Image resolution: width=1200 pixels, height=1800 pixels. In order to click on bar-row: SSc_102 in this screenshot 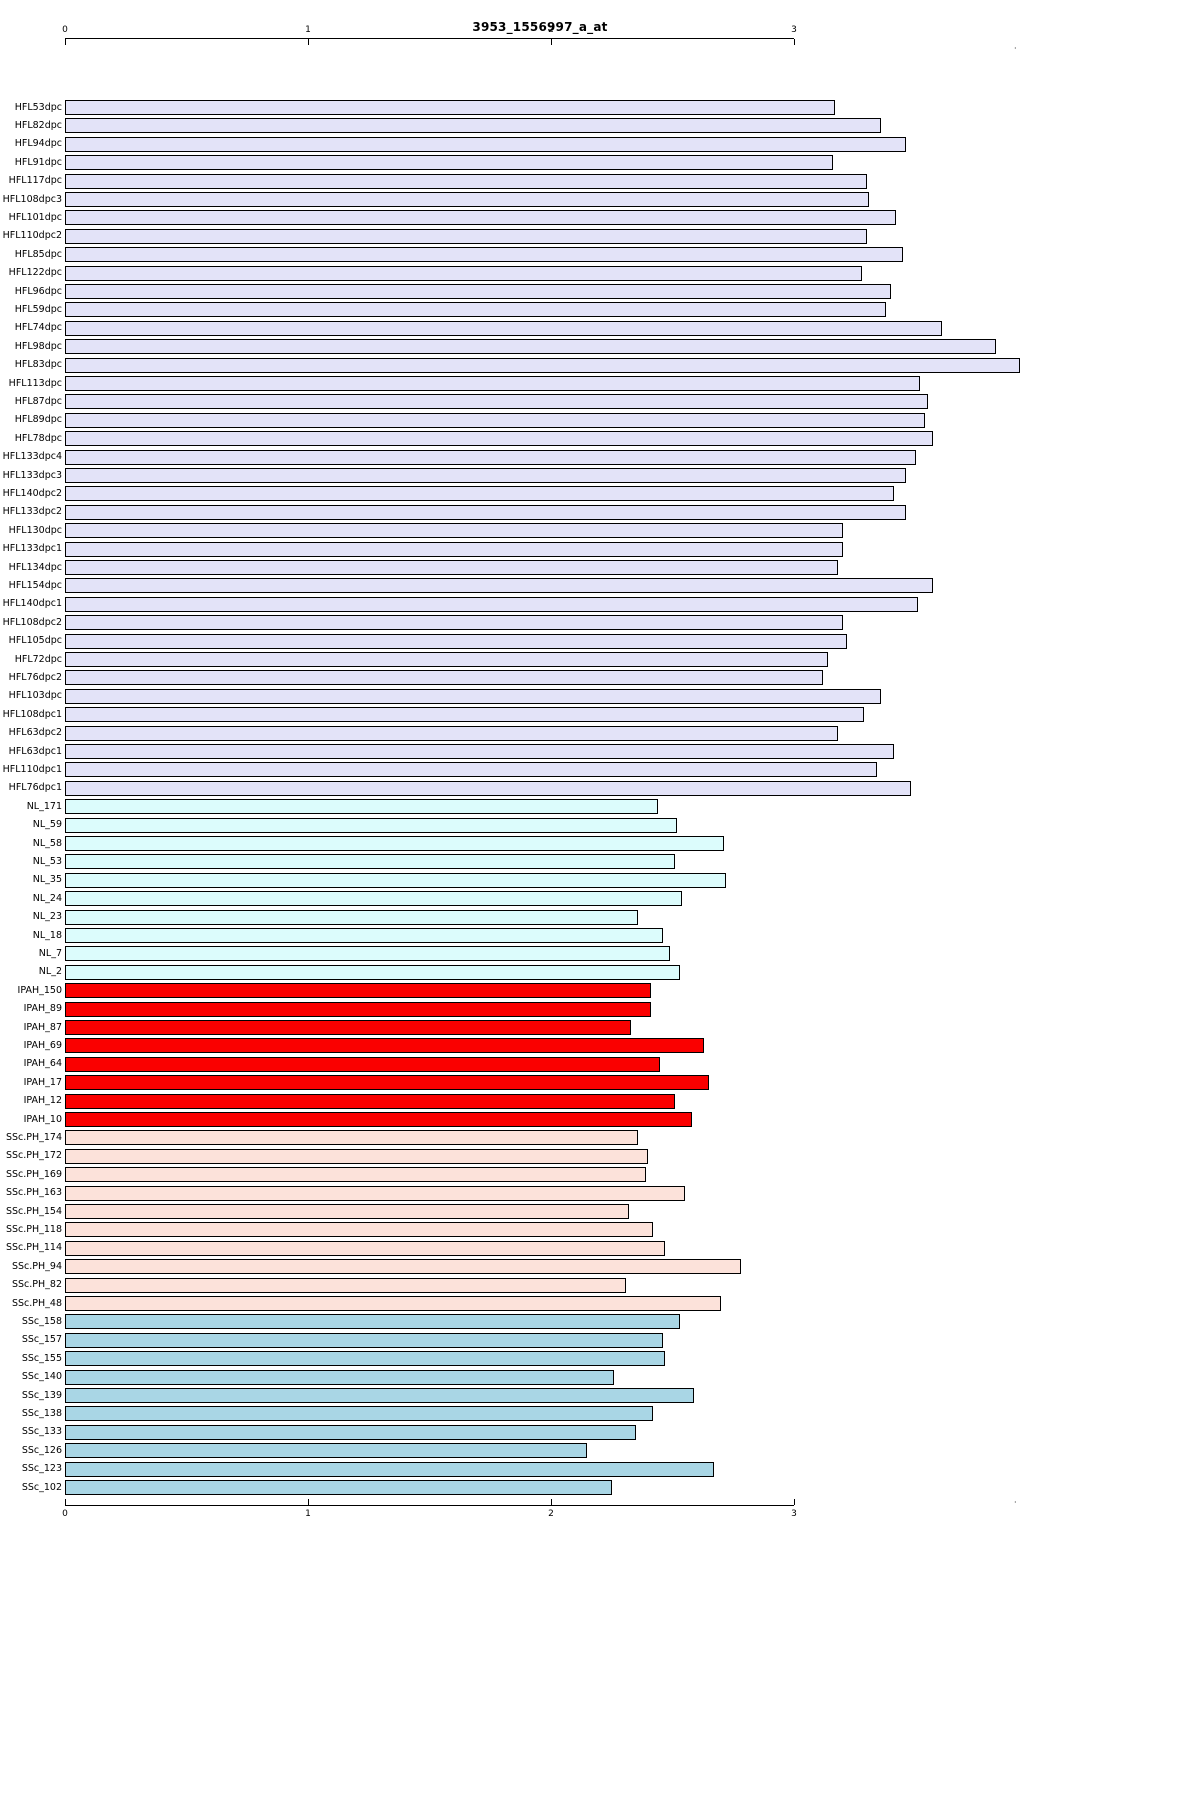, I will do `click(600, 1487)`.